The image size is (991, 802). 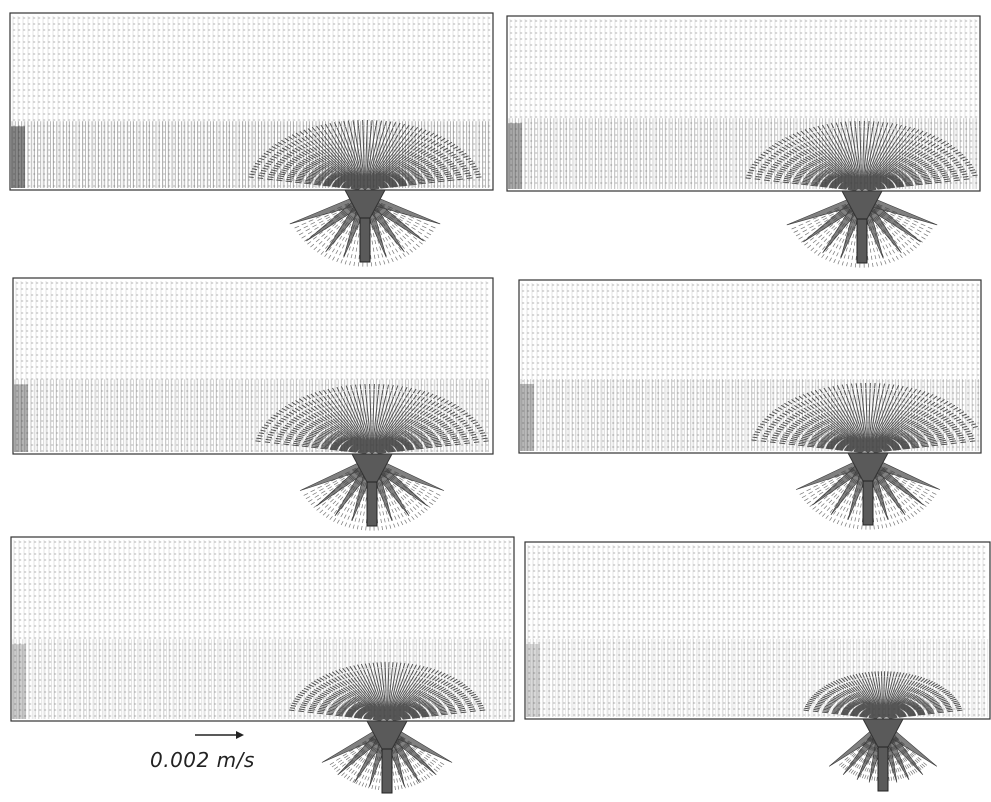 What do you see at coordinates (219, 735) in the screenshot?
I see `scale-arrow-icon` at bounding box center [219, 735].